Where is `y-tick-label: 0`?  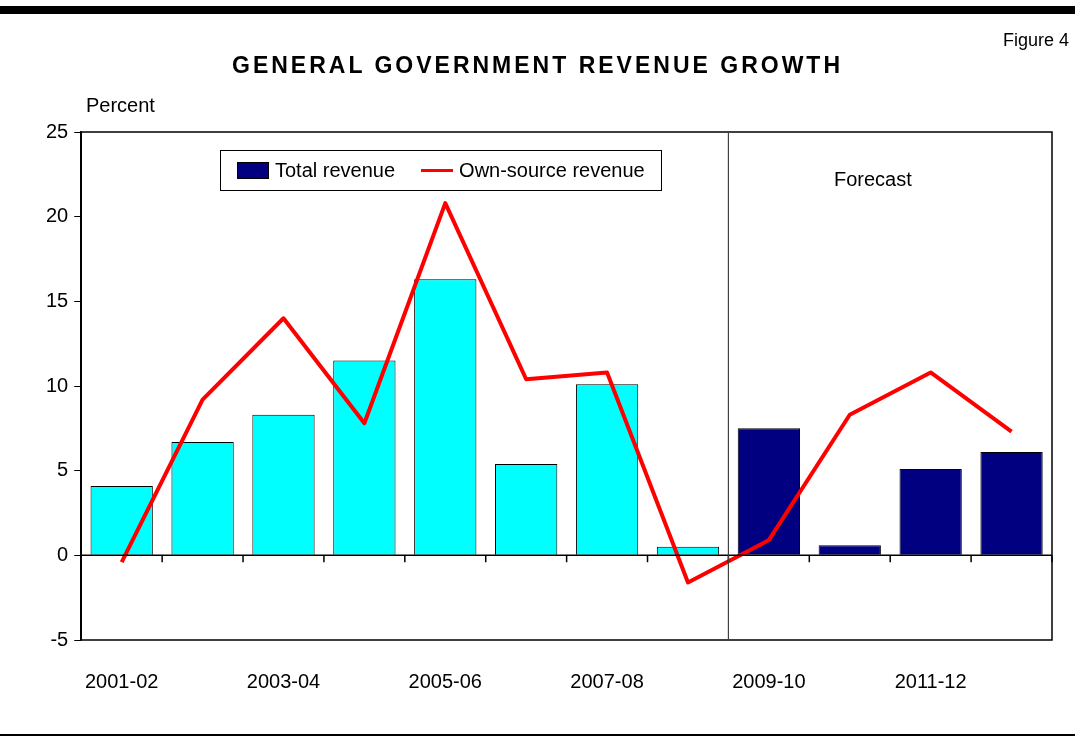
y-tick-label: 0 is located at coordinates (63, 553).